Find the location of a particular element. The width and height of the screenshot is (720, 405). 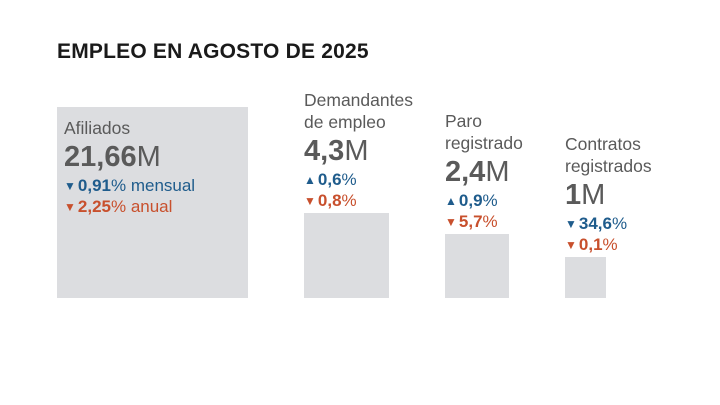

annual-change-value: 2,25 is located at coordinates (94, 206).